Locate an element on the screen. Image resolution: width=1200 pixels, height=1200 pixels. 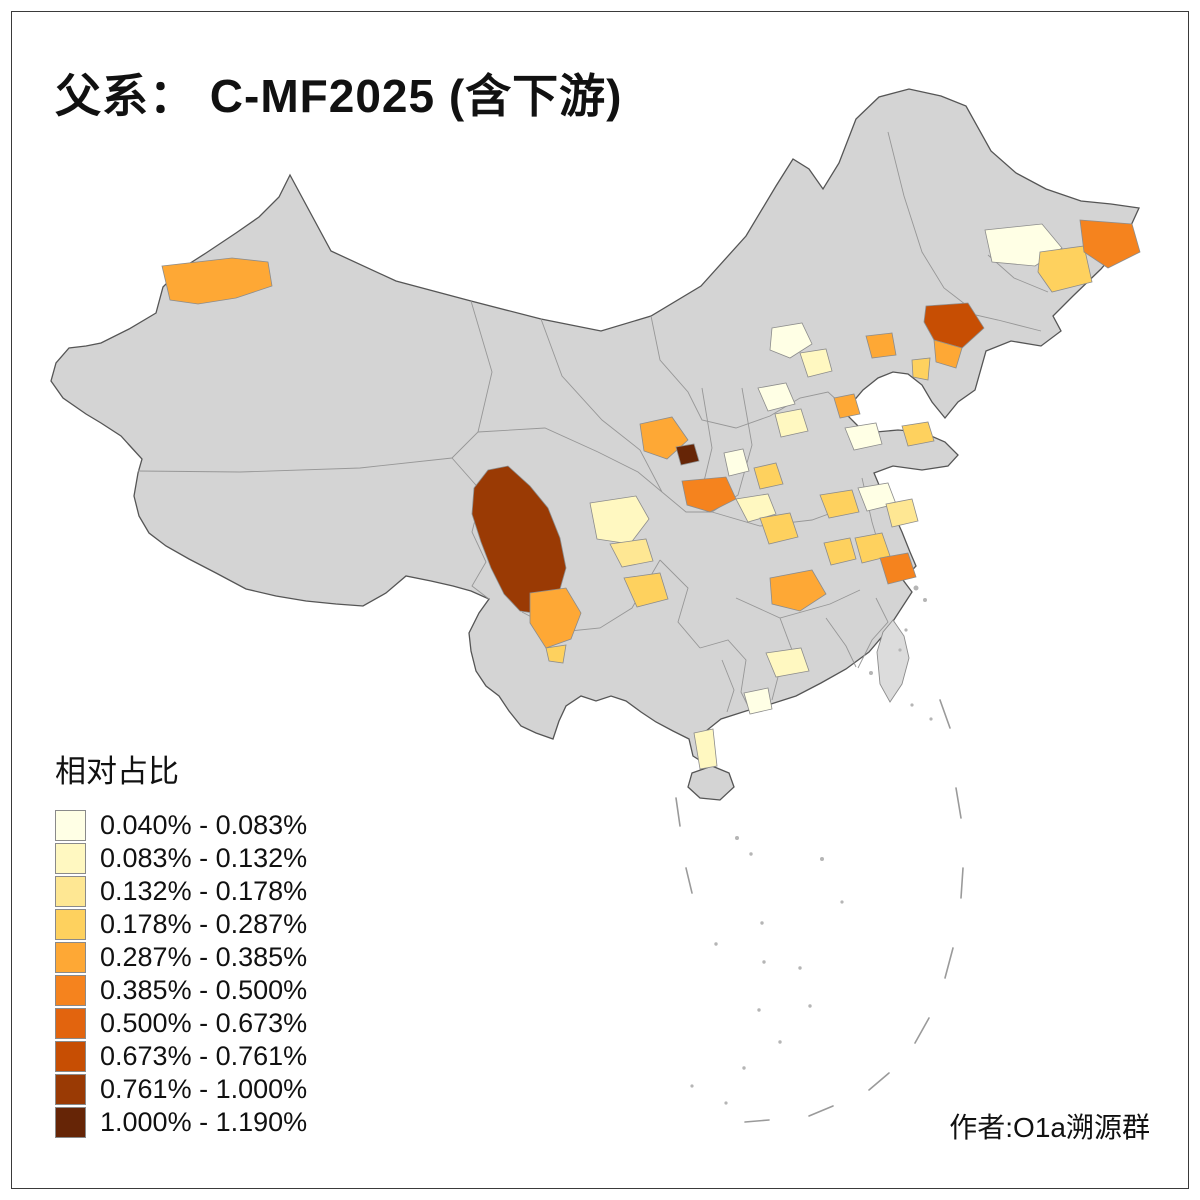
legend-item: 0.132% - 0.178% is located at coordinates (181, 891).